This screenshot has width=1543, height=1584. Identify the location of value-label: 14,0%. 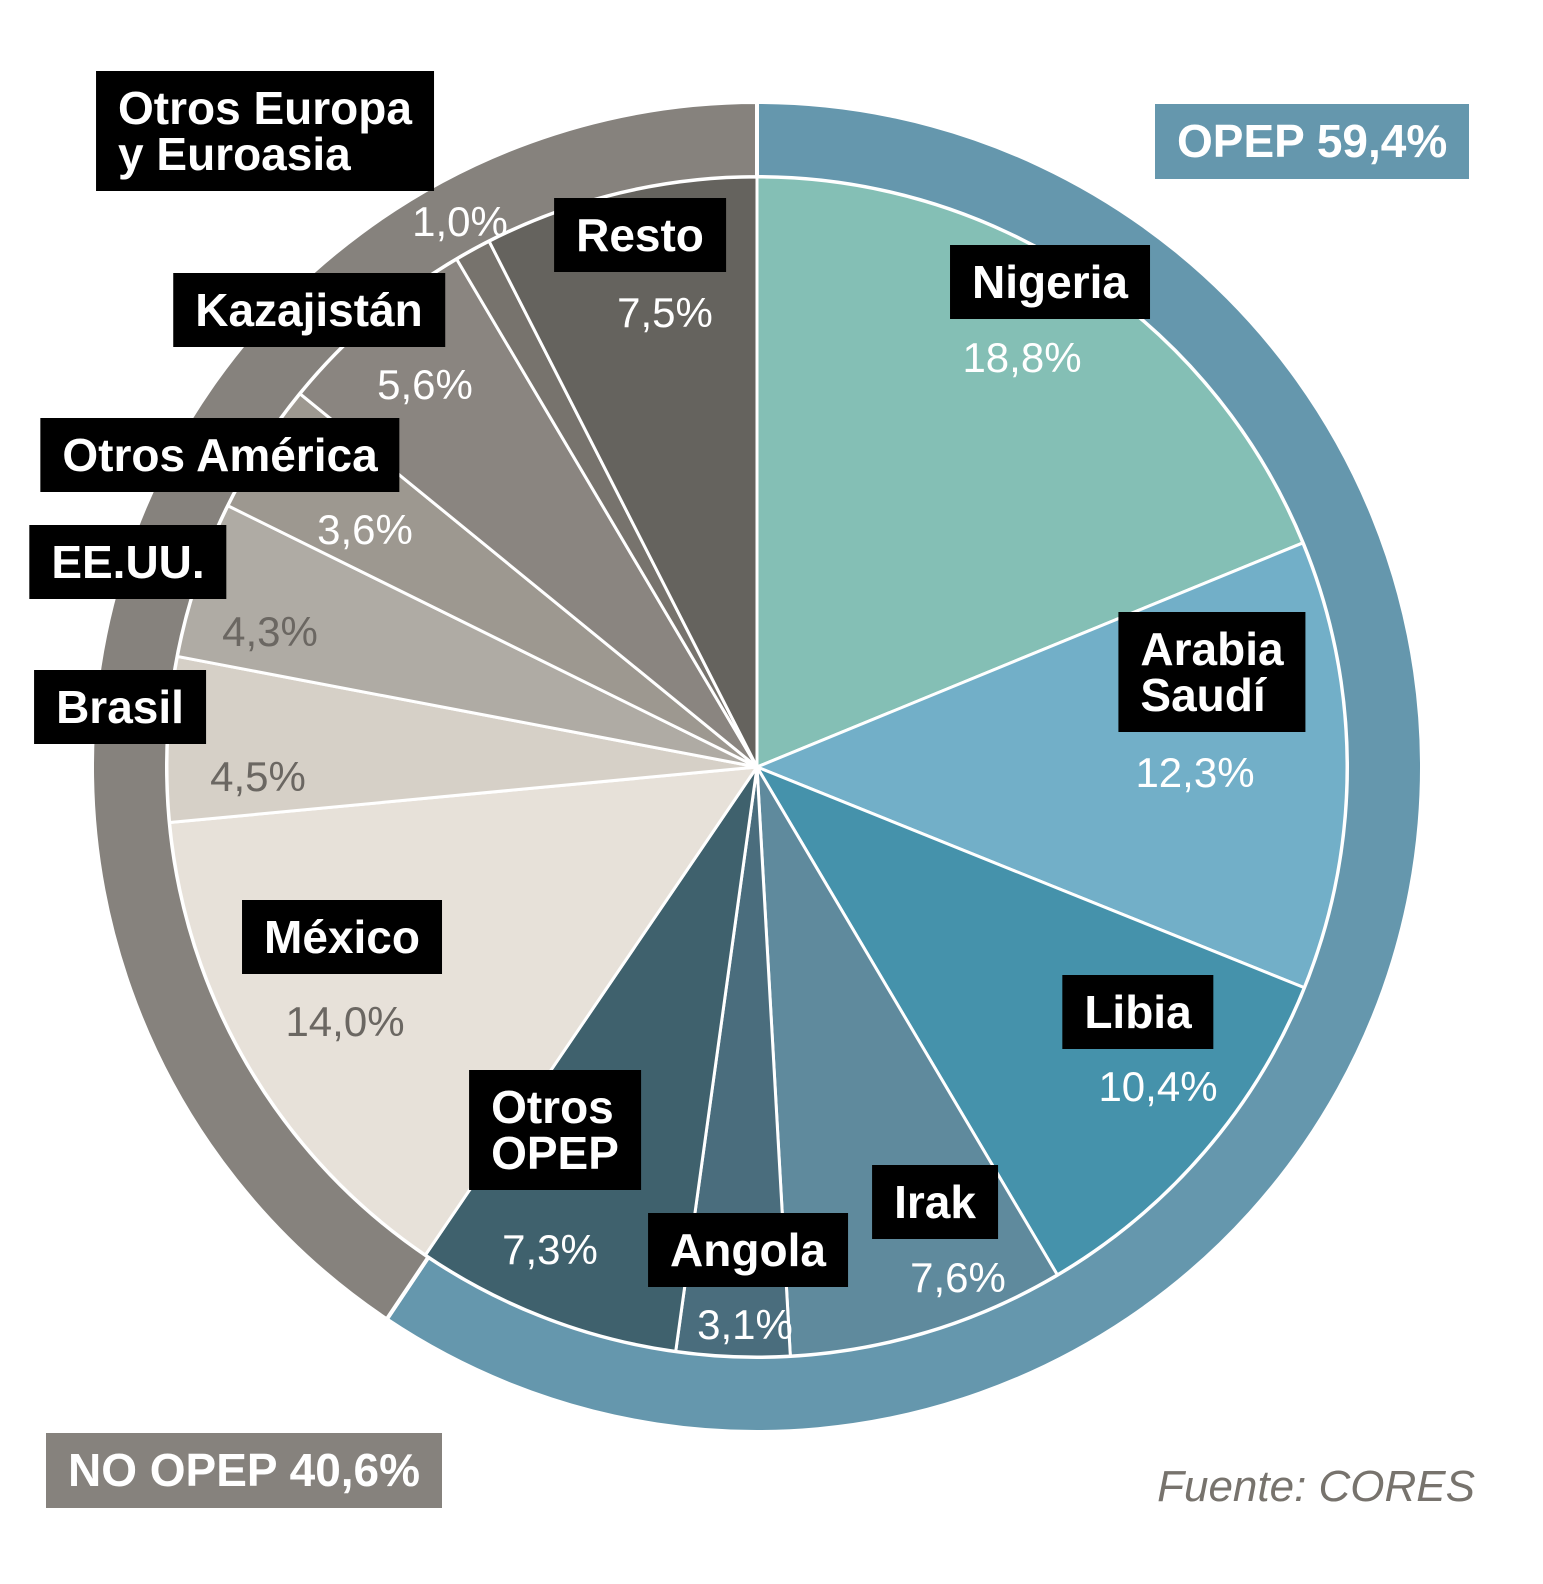
(345, 1021).